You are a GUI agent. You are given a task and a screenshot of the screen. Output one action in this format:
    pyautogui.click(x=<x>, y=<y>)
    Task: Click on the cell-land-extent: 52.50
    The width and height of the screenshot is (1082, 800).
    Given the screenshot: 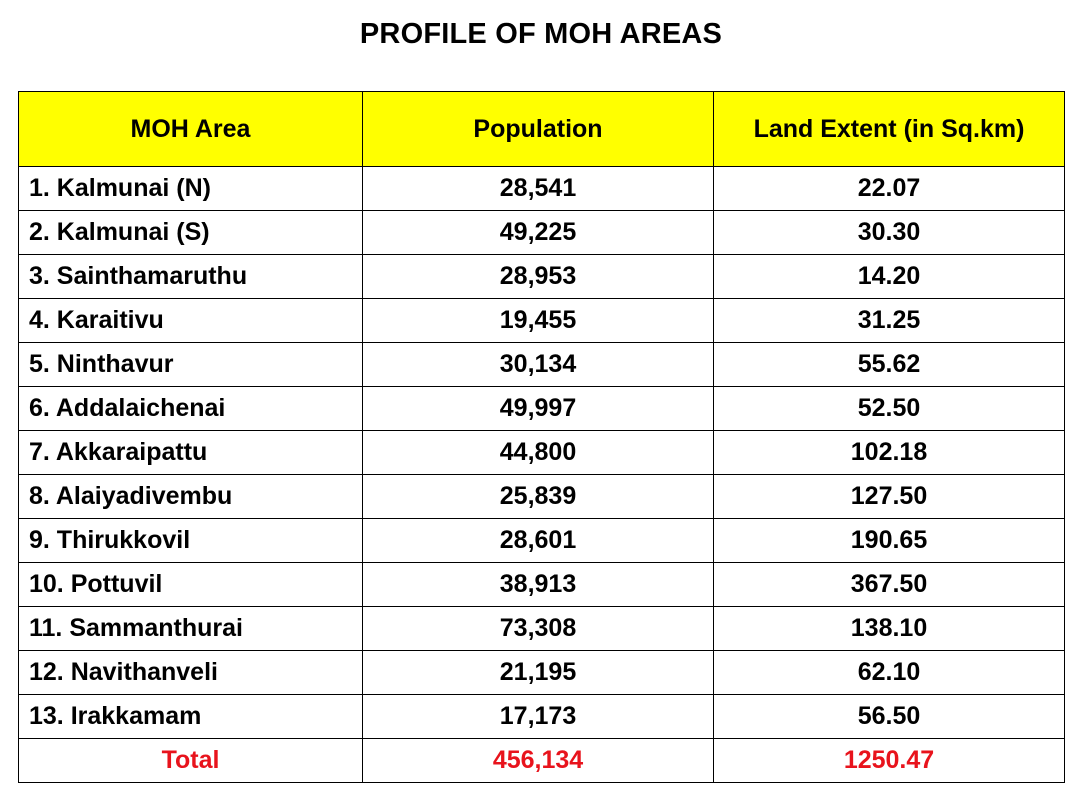 What is the action you would take?
    pyautogui.click(x=889, y=408)
    